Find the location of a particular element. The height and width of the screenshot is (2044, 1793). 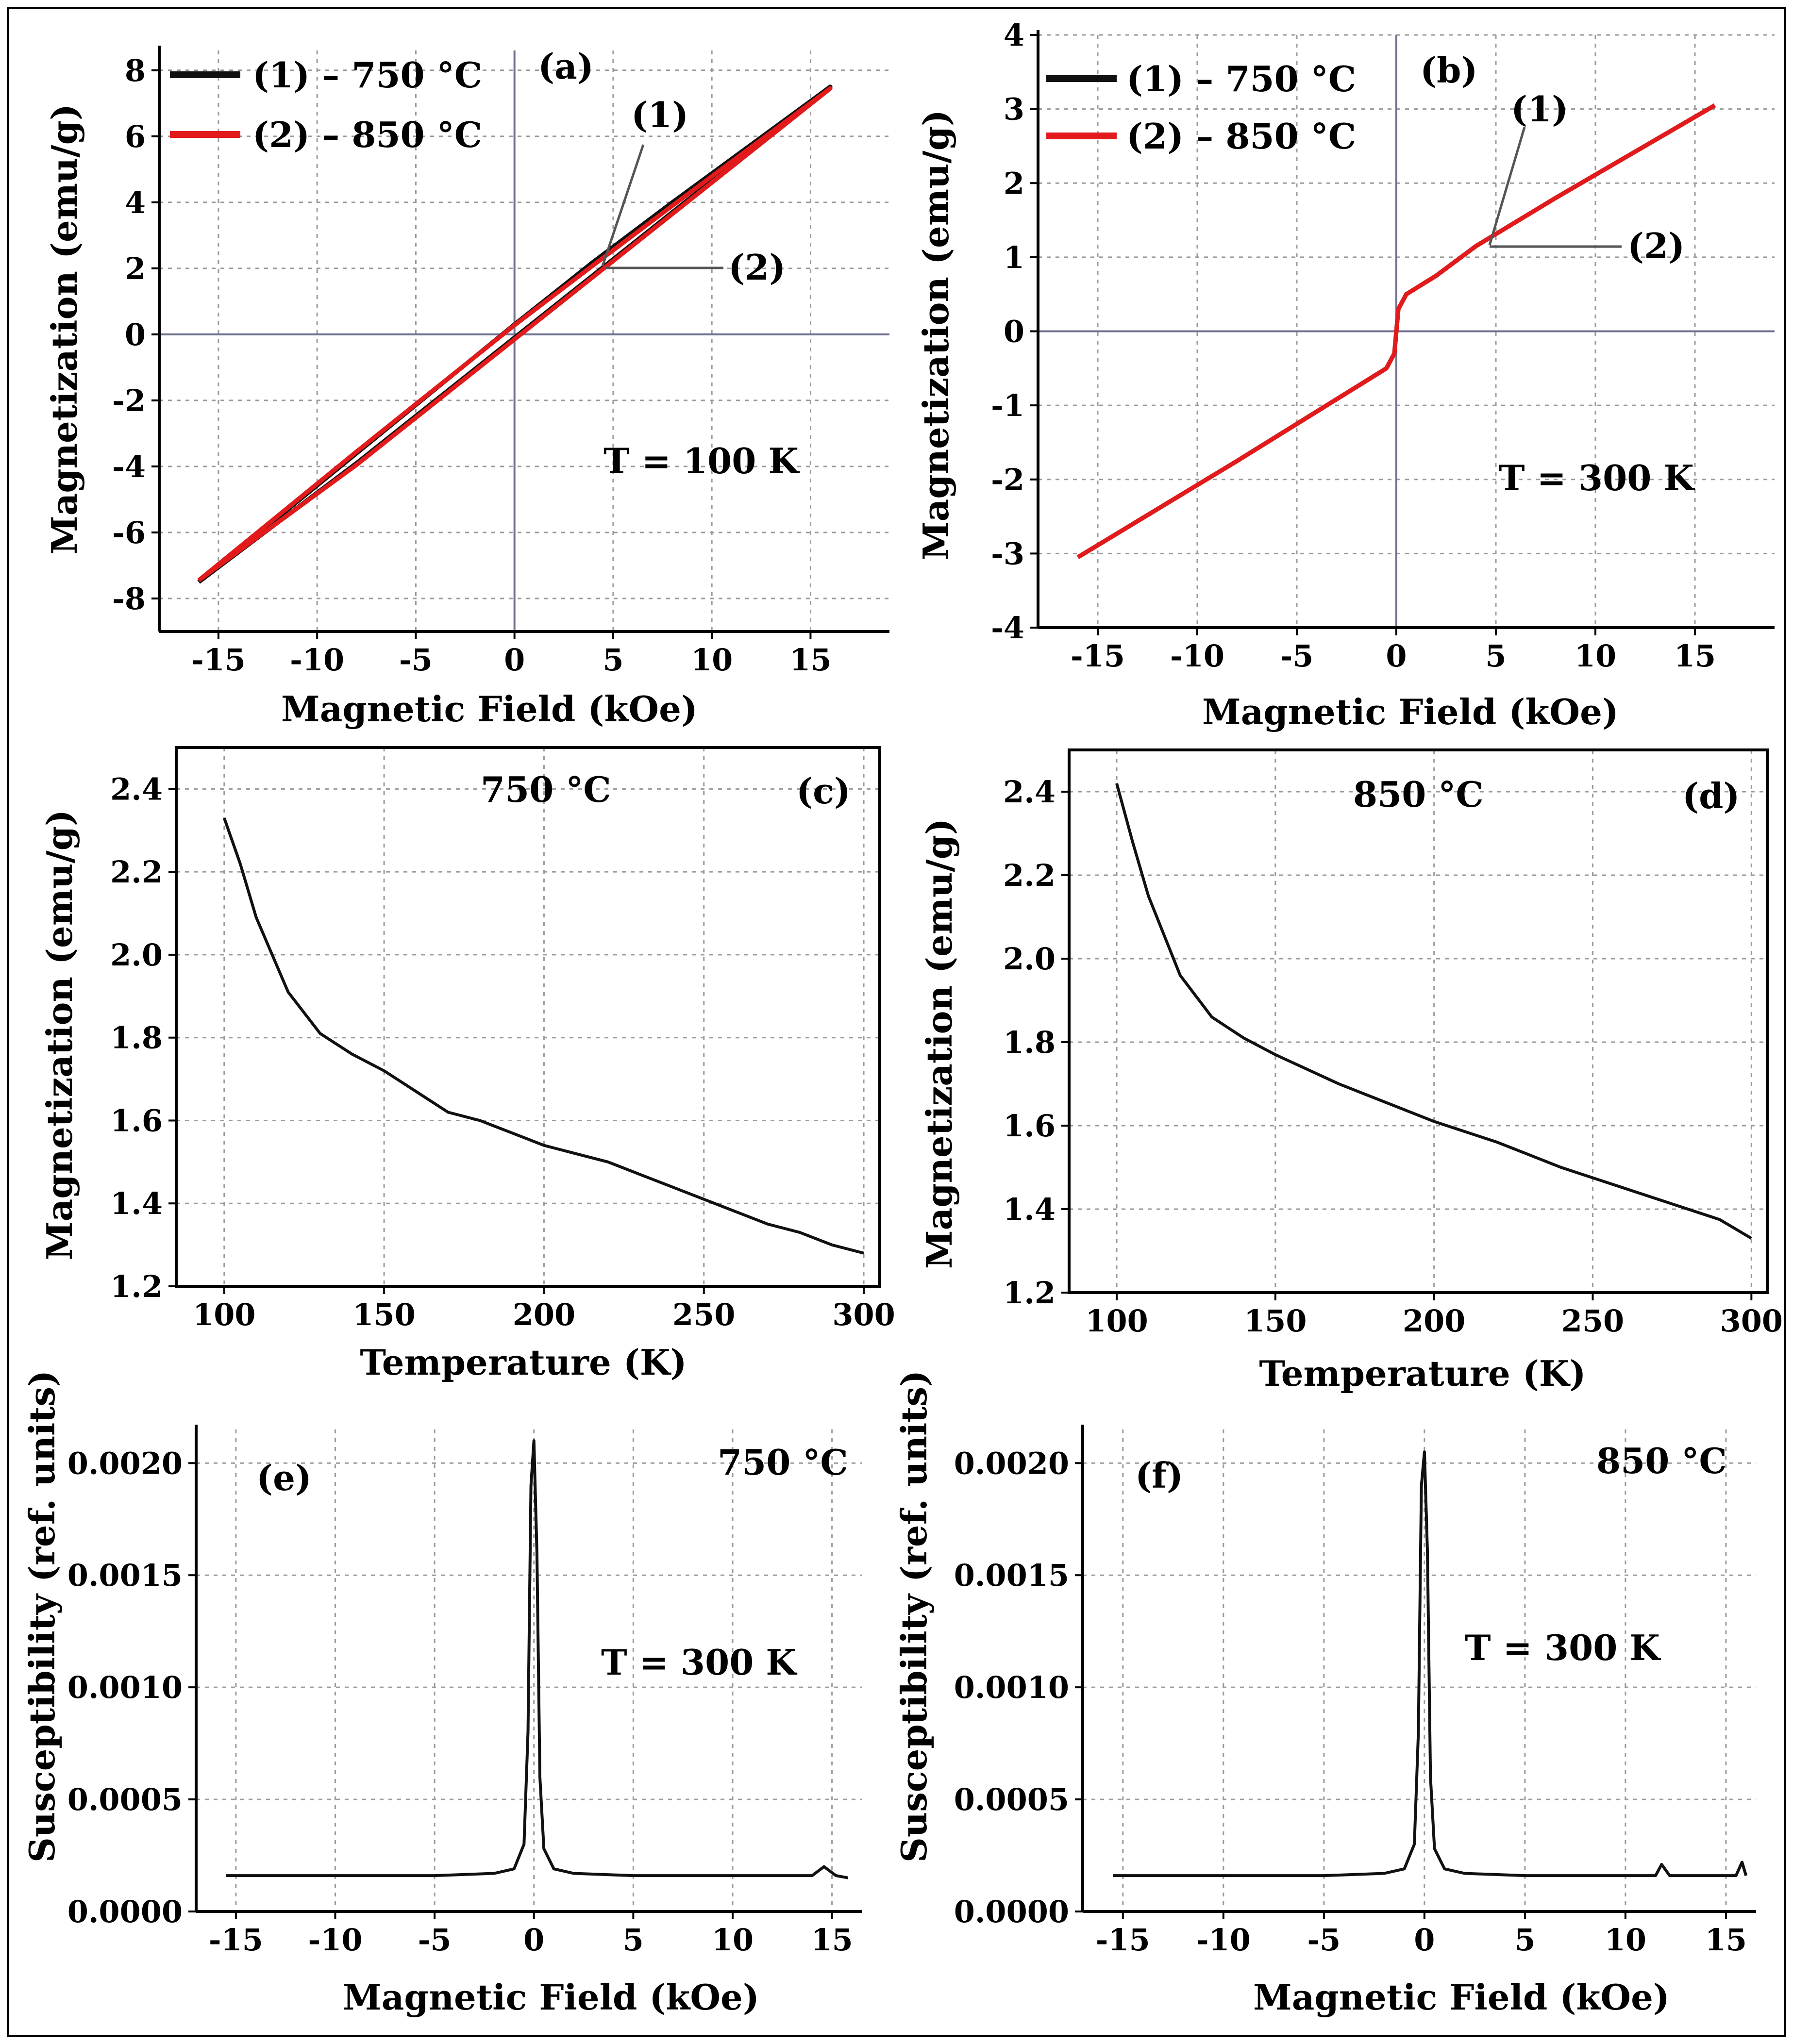

panel-f-label: (f) is located at coordinates (1159, 1475).